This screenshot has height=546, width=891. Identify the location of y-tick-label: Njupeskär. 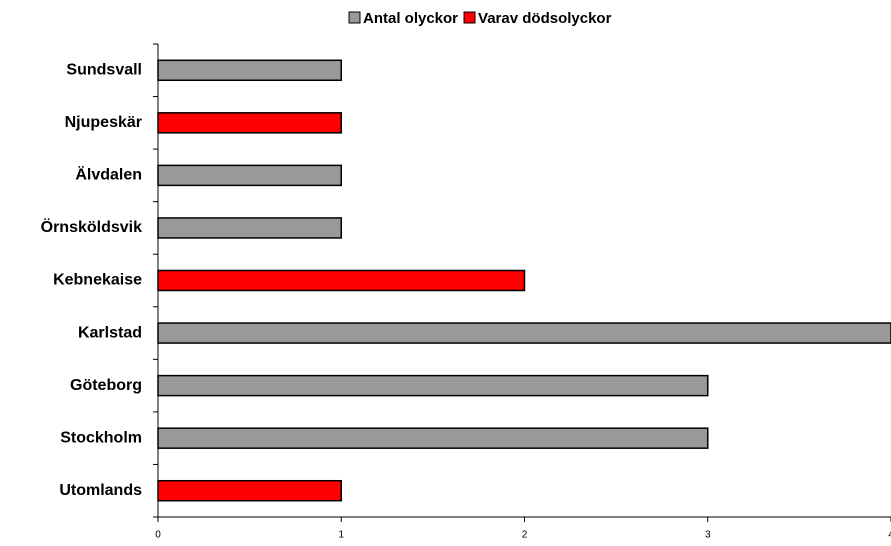
(103, 122).